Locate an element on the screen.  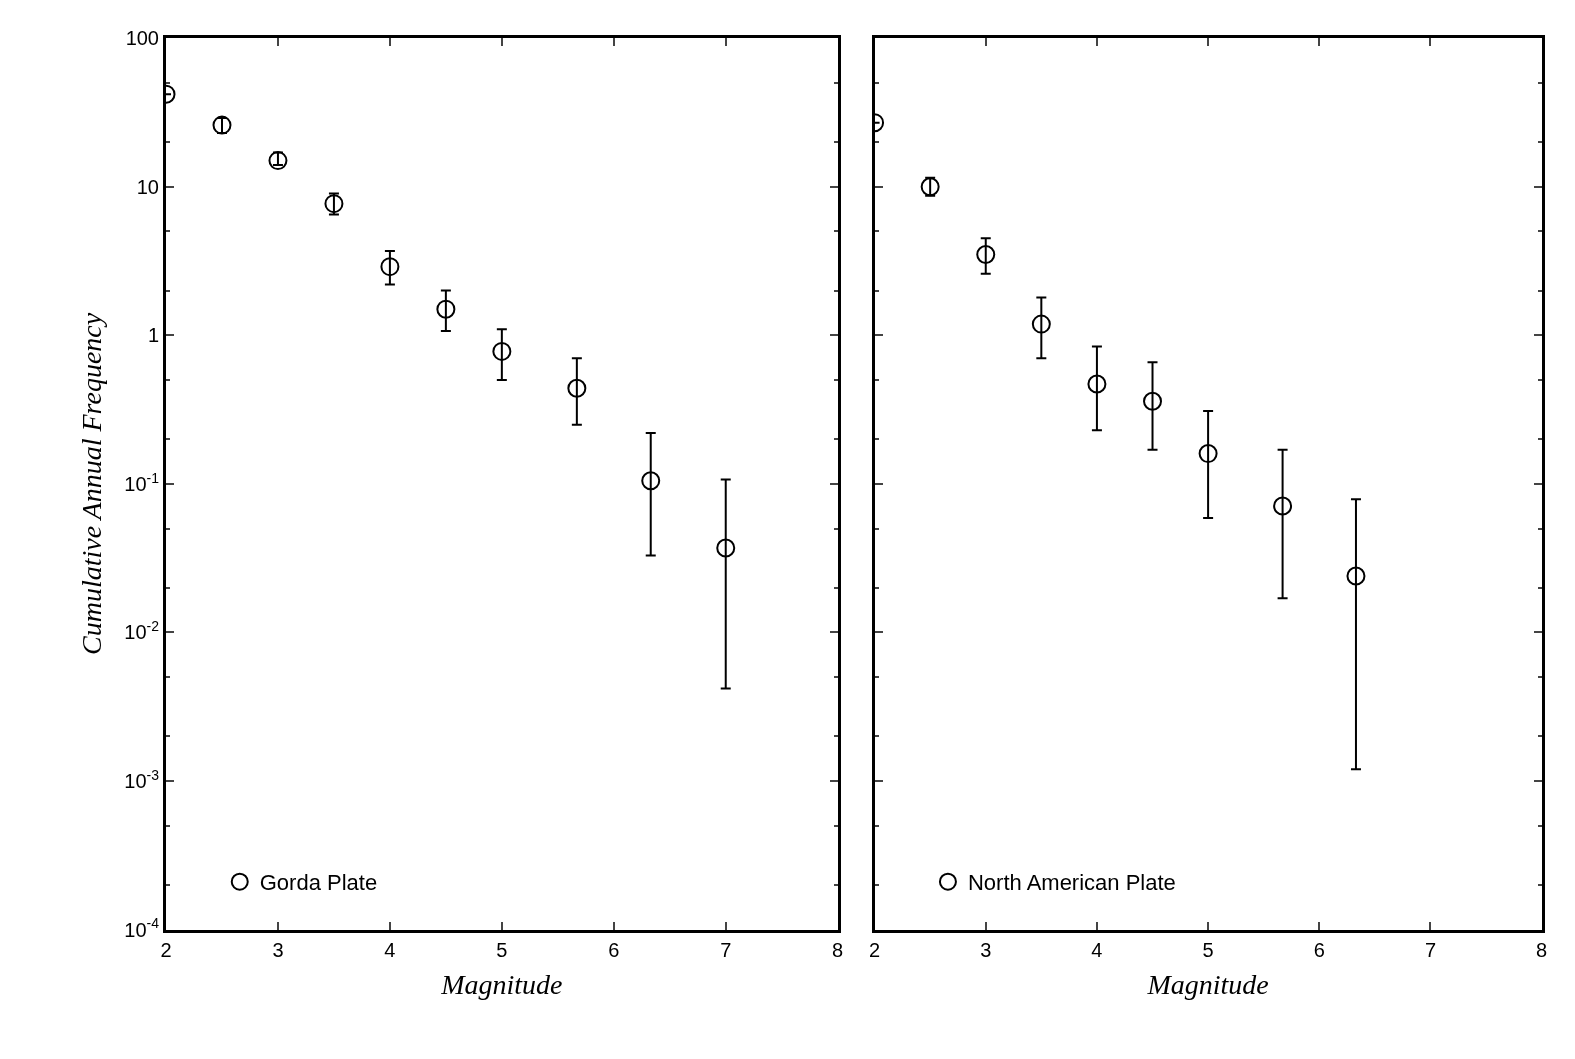
y-tick-label: 1 is located at coordinates (153, 335).